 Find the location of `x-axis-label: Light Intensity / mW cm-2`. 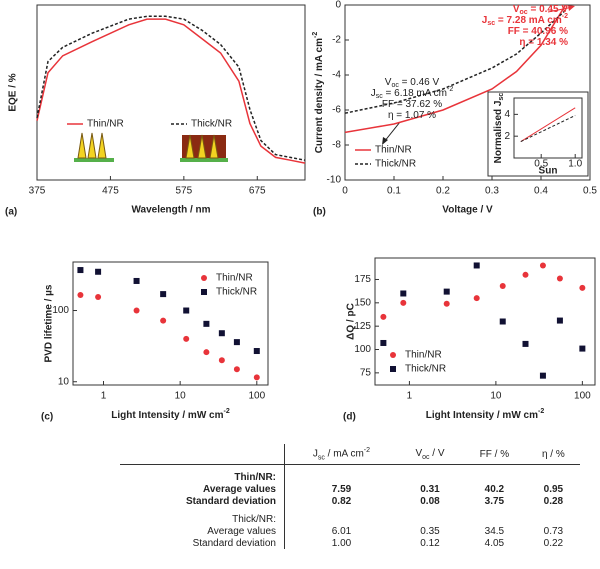

x-axis-label: Light Intensity / mW cm-2 is located at coordinates (485, 414).